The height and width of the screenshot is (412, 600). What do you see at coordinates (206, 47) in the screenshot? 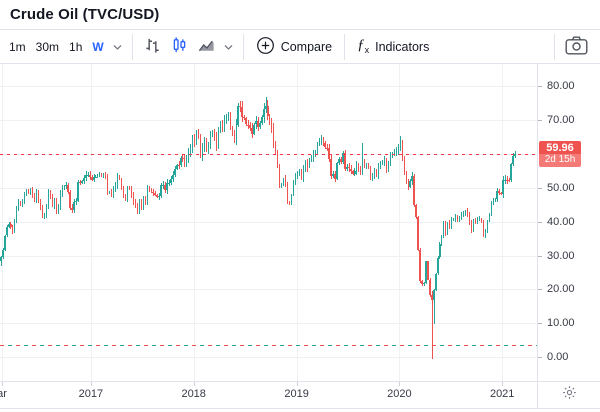
I see `chart-style-area-button` at bounding box center [206, 47].